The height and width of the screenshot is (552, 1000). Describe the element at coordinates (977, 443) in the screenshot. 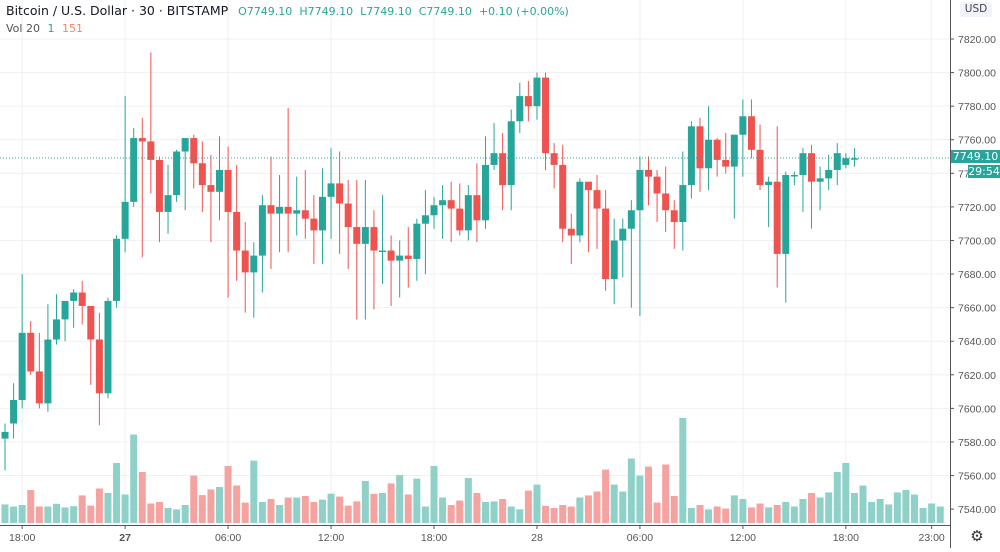

I see `svg-text: 7580.00` at that location.